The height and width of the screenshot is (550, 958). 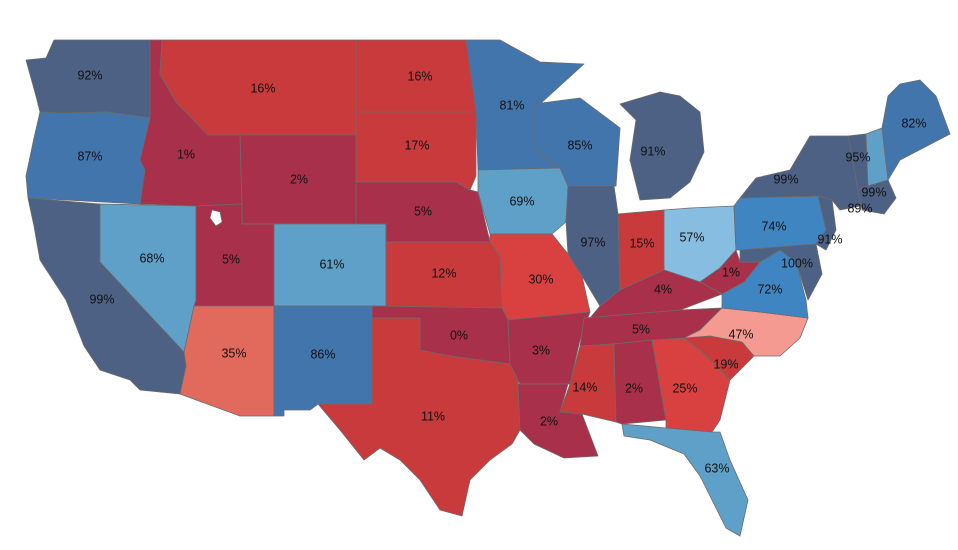 What do you see at coordinates (634, 388) in the screenshot?
I see `state-label-AL: 2%` at bounding box center [634, 388].